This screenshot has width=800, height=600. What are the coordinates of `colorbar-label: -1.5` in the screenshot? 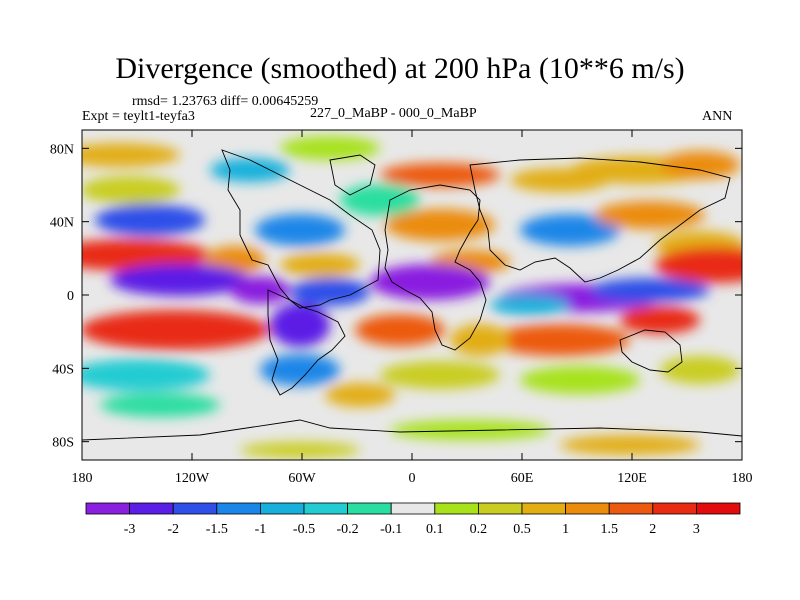 It's located at (217, 529).